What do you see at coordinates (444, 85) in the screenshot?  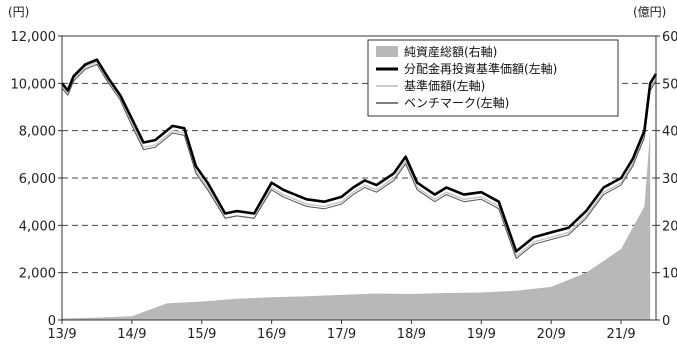 I see `legend-label: 基準価額(左軸)` at bounding box center [444, 85].